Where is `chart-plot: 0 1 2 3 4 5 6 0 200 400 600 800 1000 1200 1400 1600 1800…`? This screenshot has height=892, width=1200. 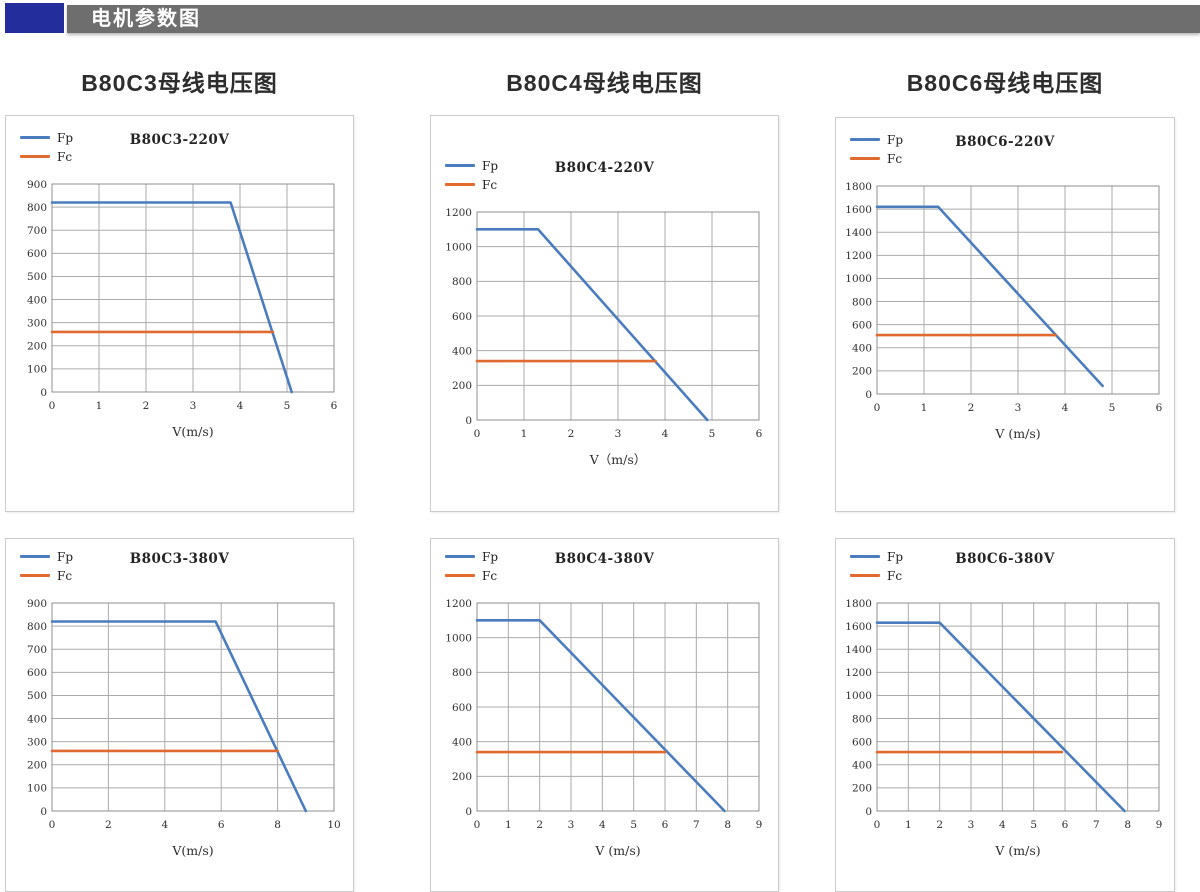 chart-plot: 0 1 2 3 4 5 6 0 200 400 600 800 1000 1200 1400 1600 1800… is located at coordinates (1005, 312).